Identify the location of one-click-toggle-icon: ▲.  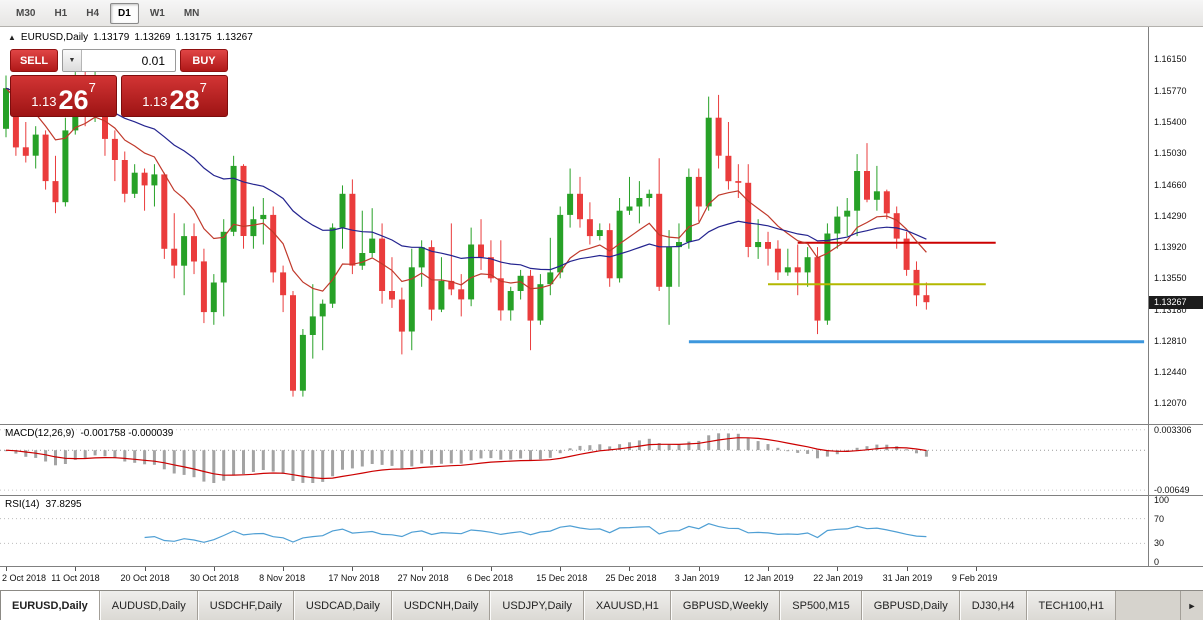
(12, 37).